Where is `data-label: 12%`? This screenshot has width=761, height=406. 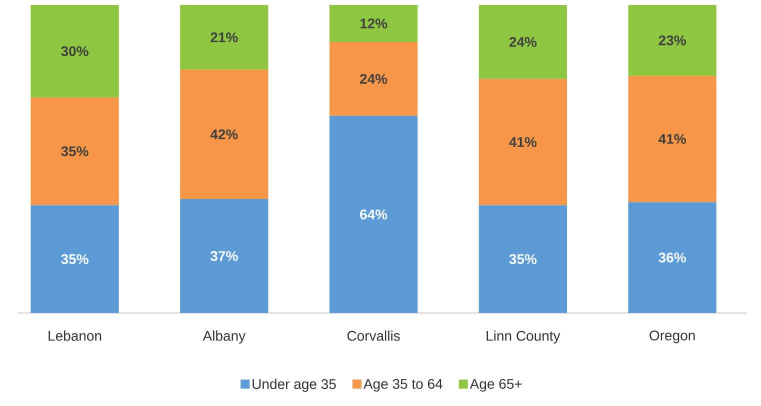 data-label: 12% is located at coordinates (374, 23).